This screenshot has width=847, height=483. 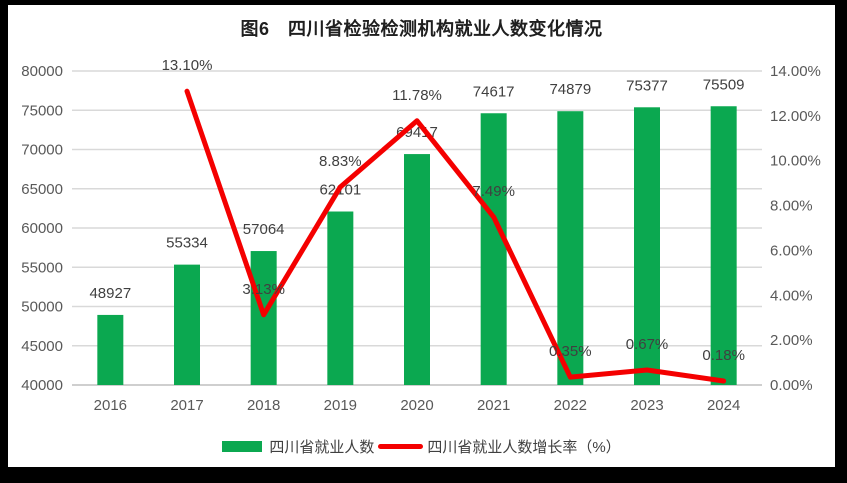 I want to click on bar-series-swatch, so click(x=242, y=446).